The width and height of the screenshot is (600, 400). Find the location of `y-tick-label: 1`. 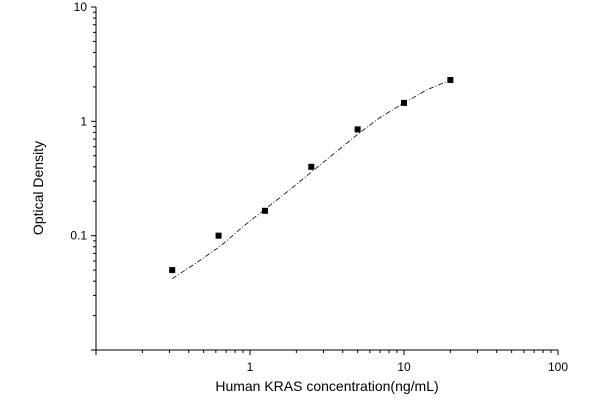

y-tick-label: 1 is located at coordinates (83, 121).